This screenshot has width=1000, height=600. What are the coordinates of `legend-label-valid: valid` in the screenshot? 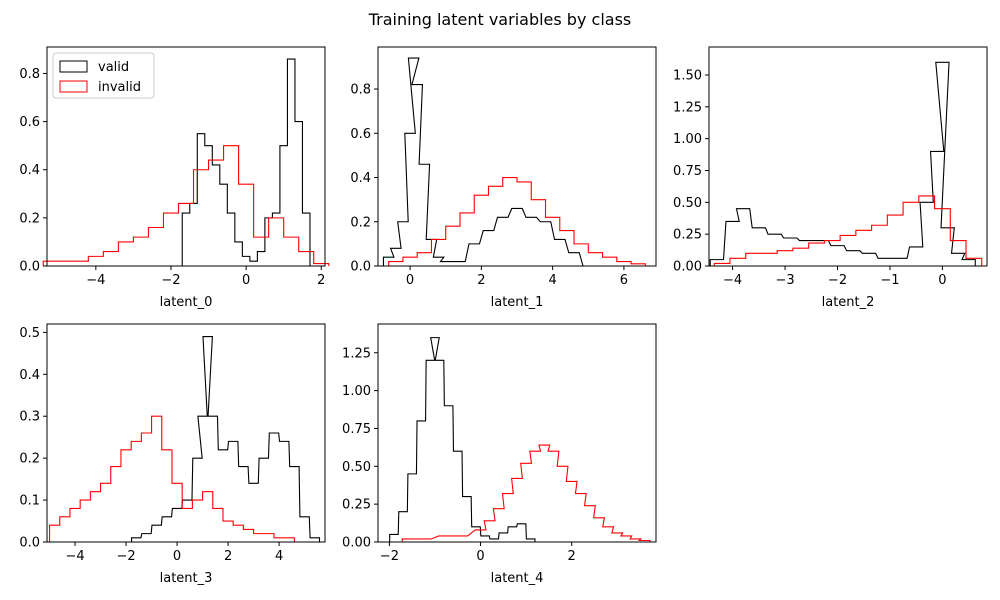 It's located at (113, 67).